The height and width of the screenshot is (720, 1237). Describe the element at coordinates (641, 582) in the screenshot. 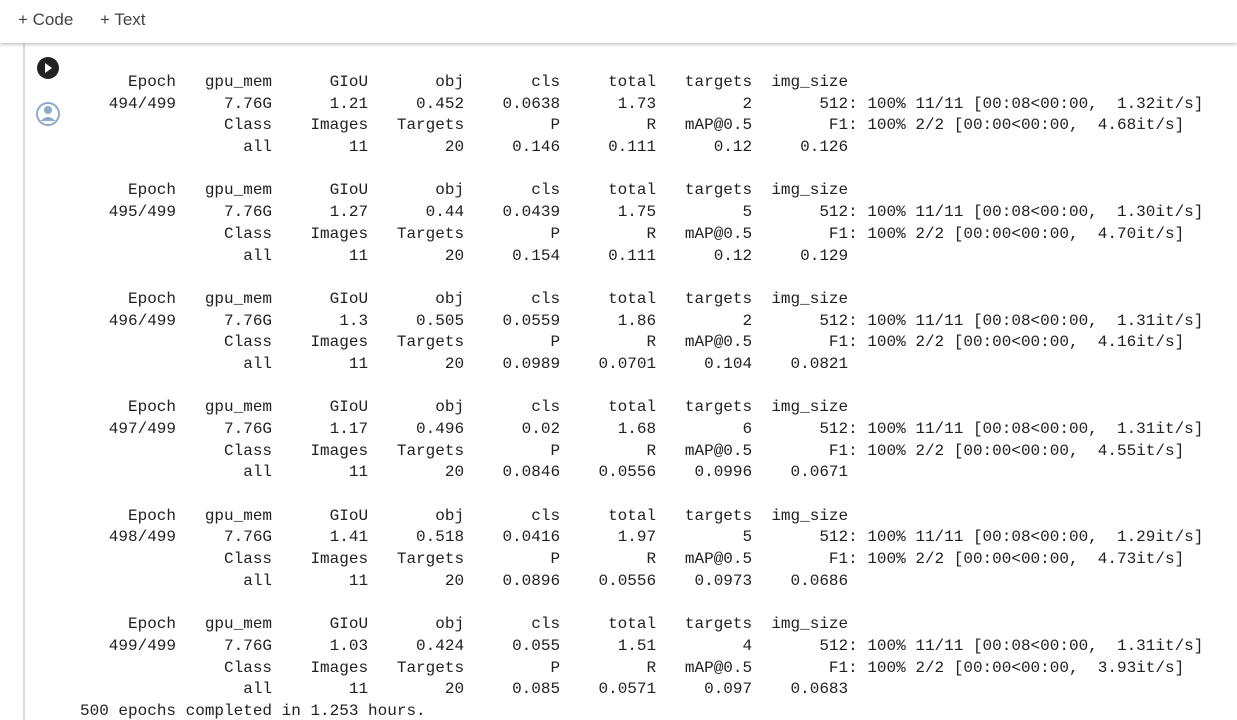

I see `val-results-line: all 11 20 0.0896 0.0556 0.0973 0.0686` at that location.